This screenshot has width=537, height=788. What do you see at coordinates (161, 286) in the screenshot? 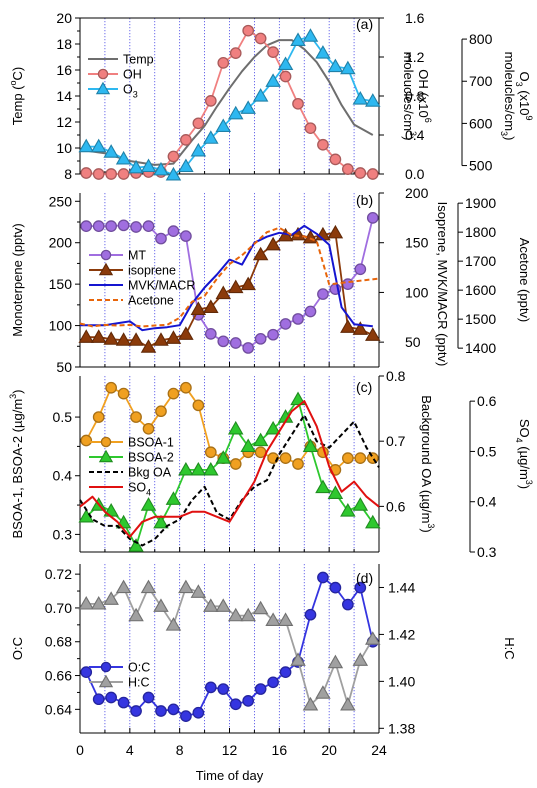
I see `legend-label: MVK/MACR` at bounding box center [161, 286].